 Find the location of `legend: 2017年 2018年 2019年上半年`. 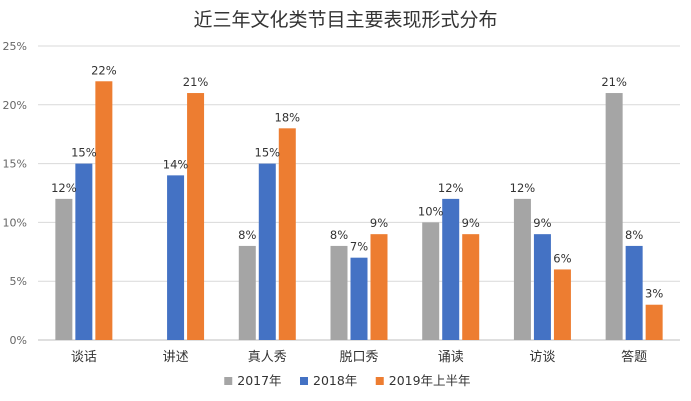

legend: 2017年 2018年 2019年上半年 is located at coordinates (347, 380).